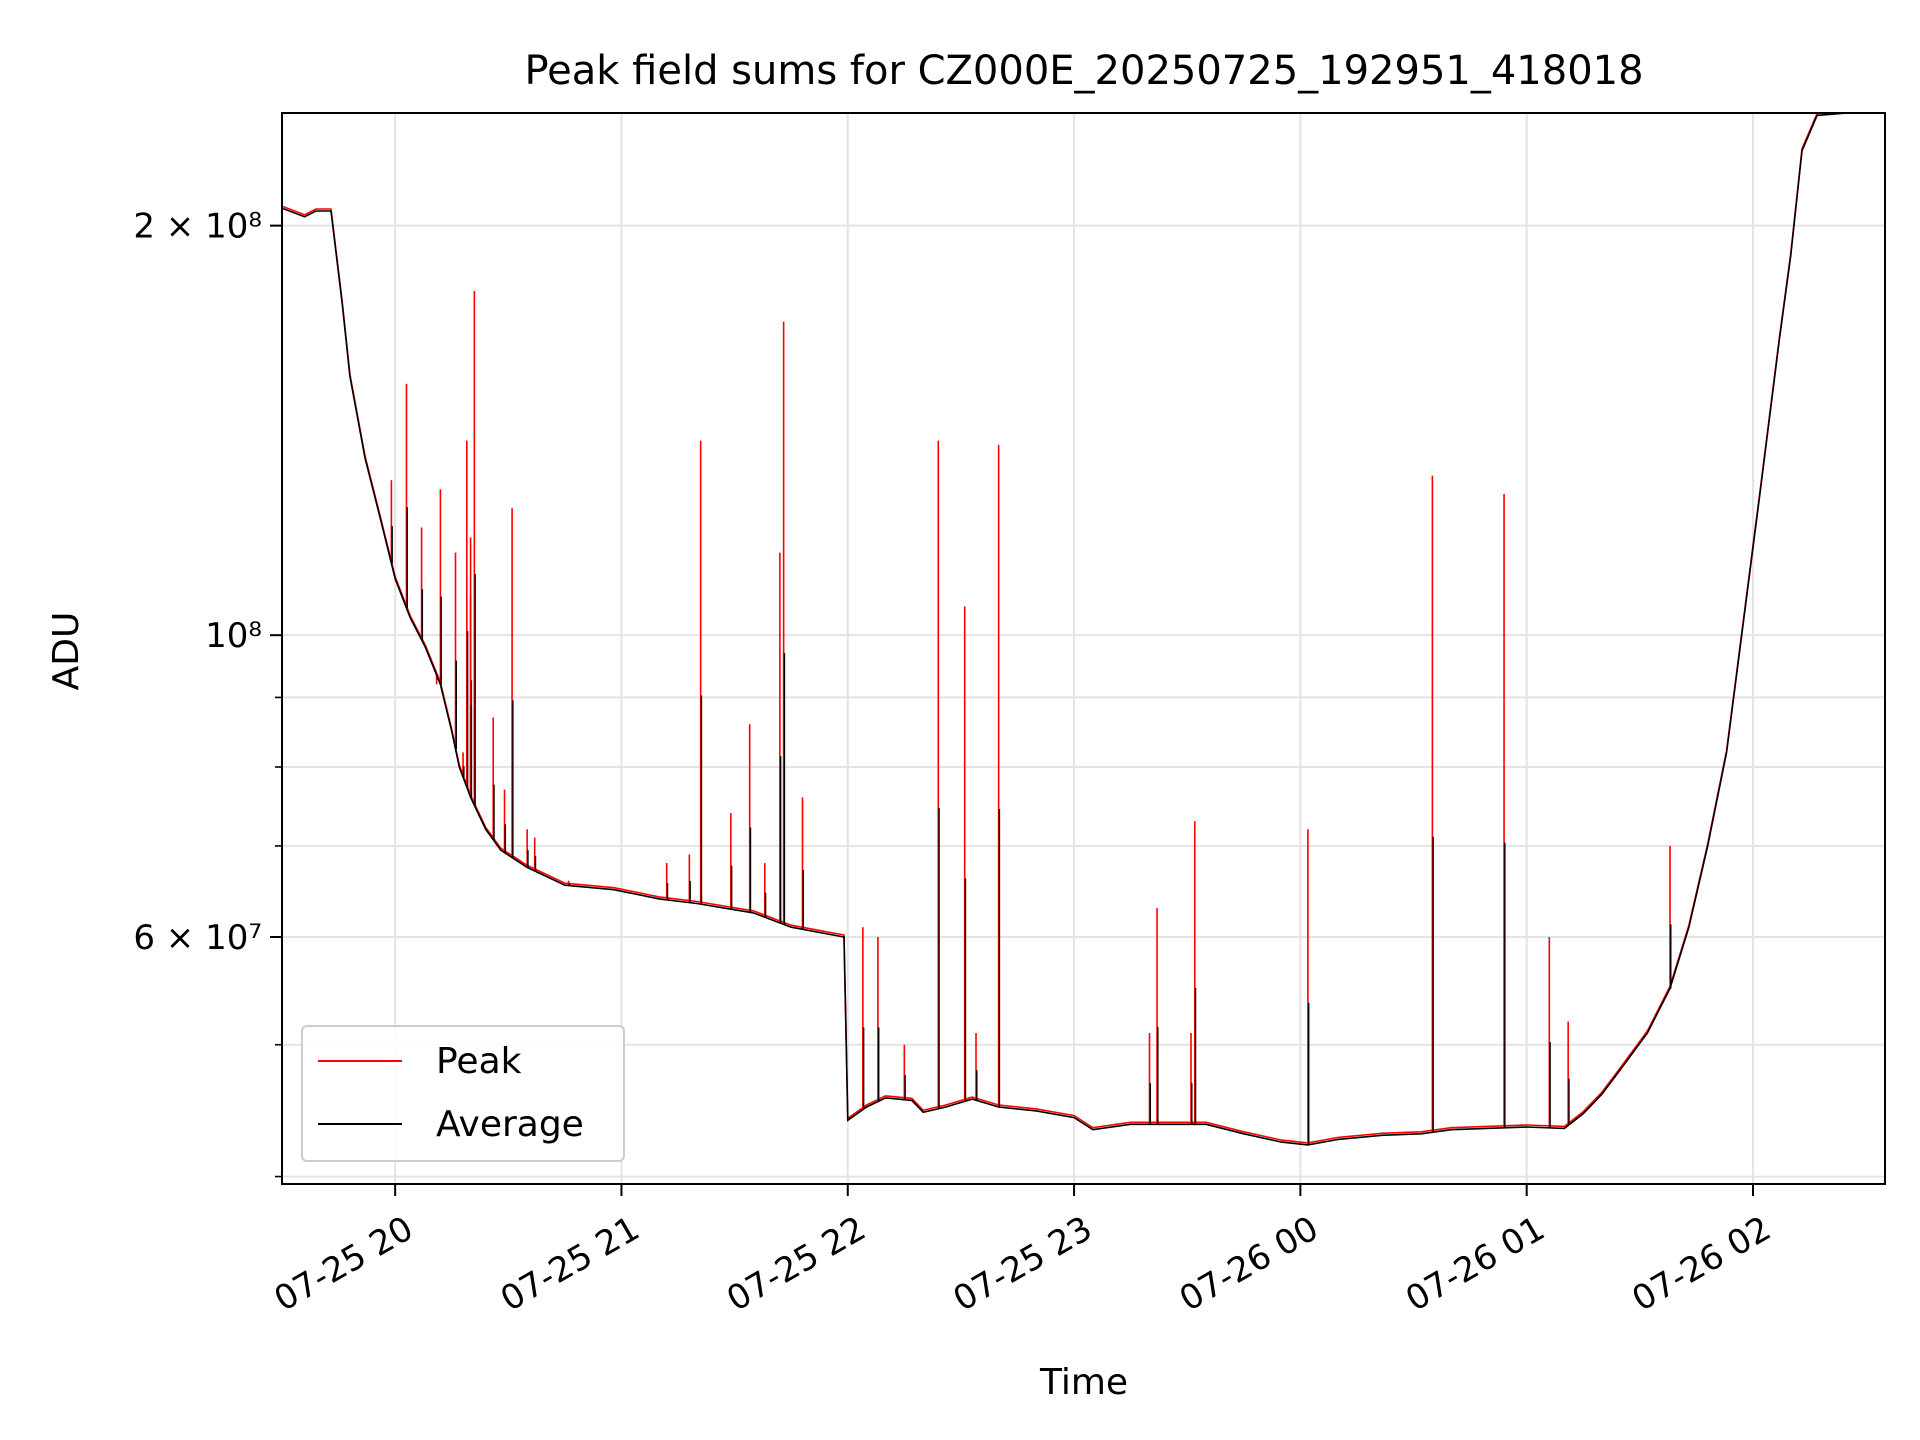  Describe the element at coordinates (510, 1124) in the screenshot. I see `legend-average-label: Average` at that location.